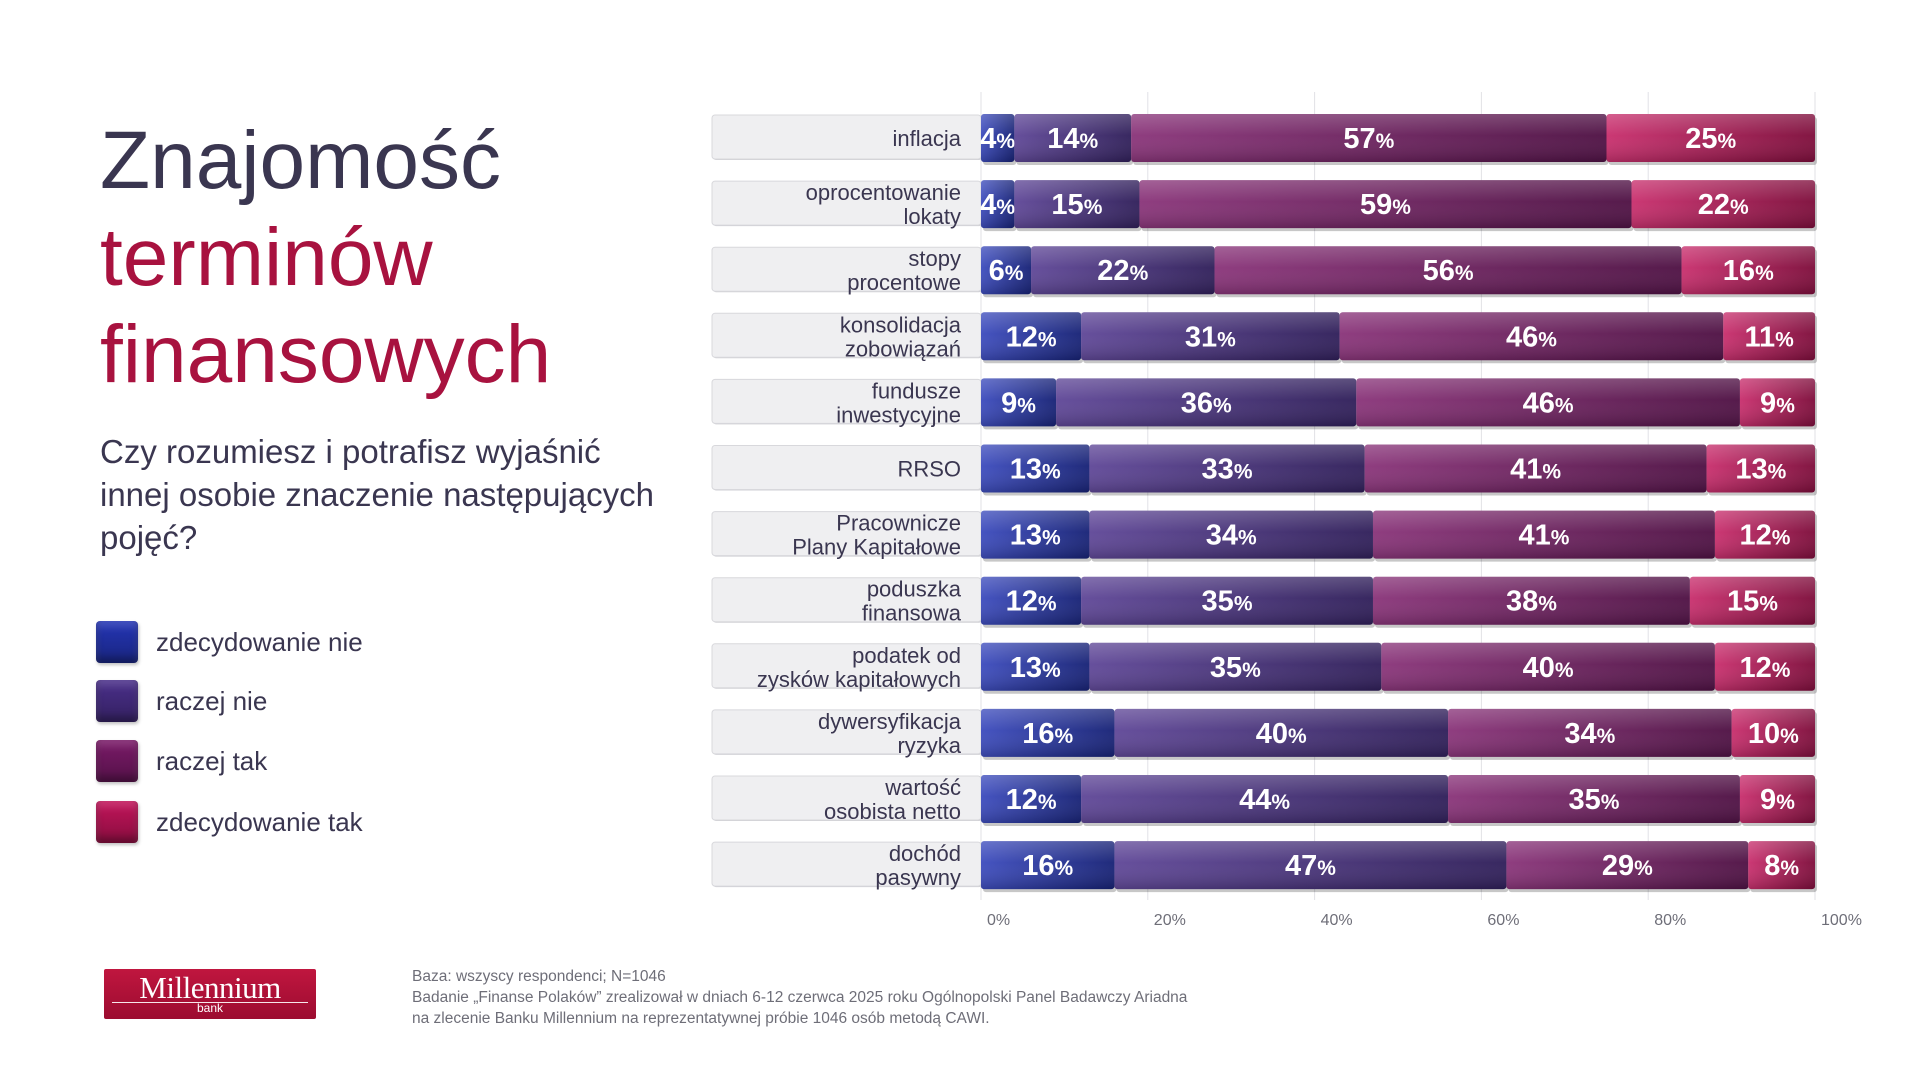 Image resolution: width=1921 pixels, height=1081 pixels. Describe the element at coordinates (326, 354) in the screenshot. I see `title-line-3: finansowych` at that location.